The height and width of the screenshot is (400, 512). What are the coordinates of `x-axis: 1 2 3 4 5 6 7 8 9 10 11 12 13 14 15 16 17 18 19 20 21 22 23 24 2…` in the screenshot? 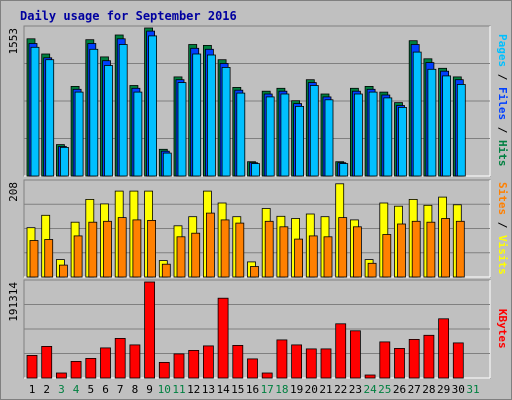 It's located at (254, 389).